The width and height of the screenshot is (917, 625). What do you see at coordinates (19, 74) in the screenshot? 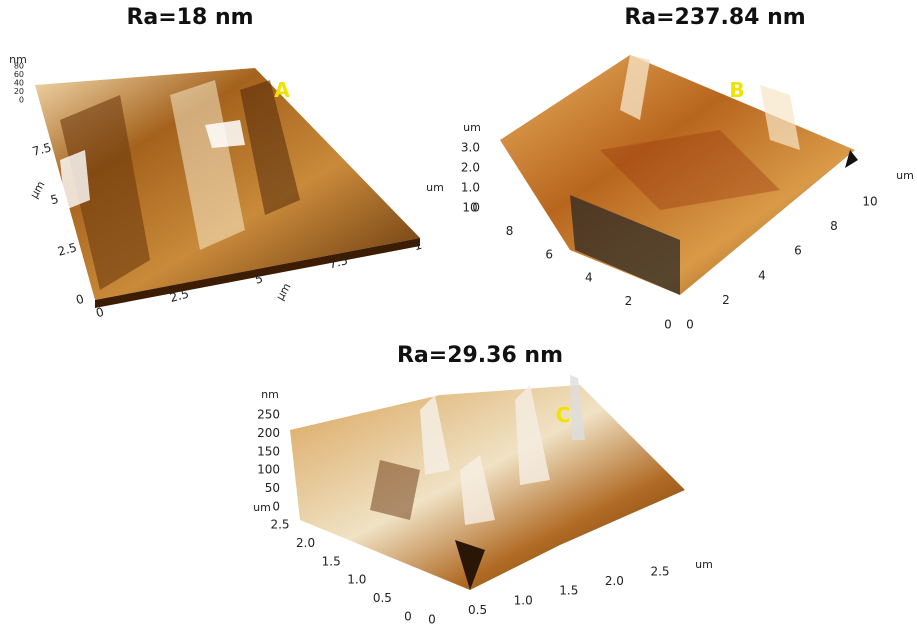
I see `tick-label: 60` at bounding box center [19, 74].